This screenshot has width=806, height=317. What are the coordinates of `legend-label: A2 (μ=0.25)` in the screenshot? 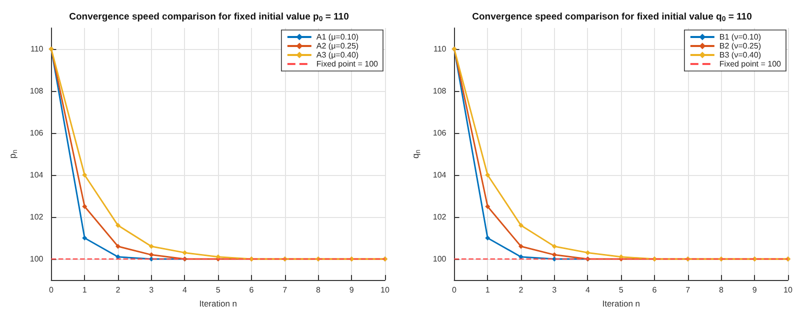 It's located at (337, 46).